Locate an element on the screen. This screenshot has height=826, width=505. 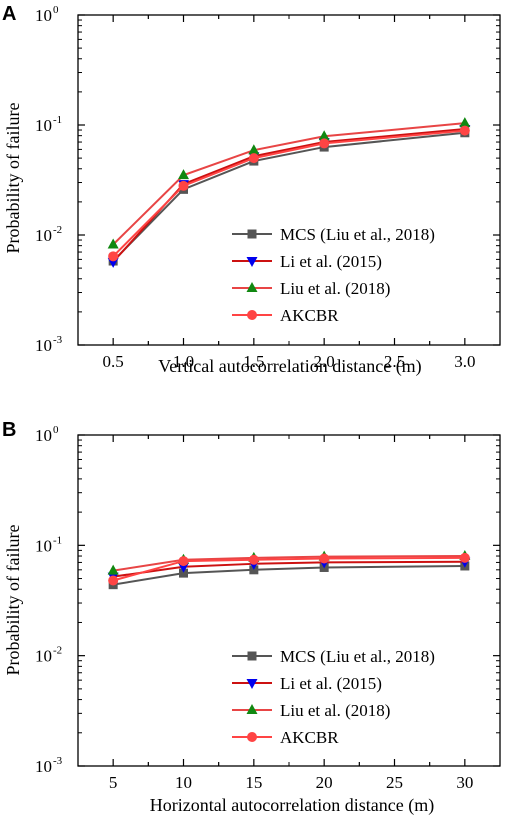
panel-label-b: B is located at coordinates (9, 430).